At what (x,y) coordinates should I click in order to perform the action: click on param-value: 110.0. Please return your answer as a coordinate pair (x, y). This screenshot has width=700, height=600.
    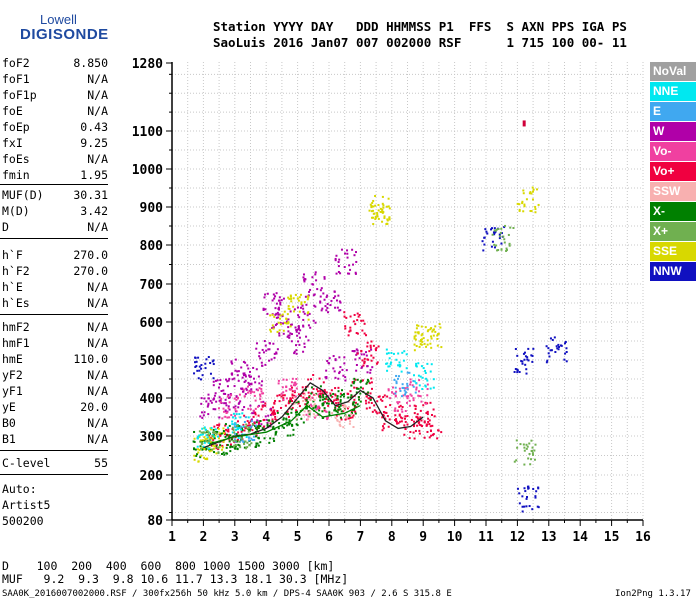
    Looking at the image, I should click on (90, 359).